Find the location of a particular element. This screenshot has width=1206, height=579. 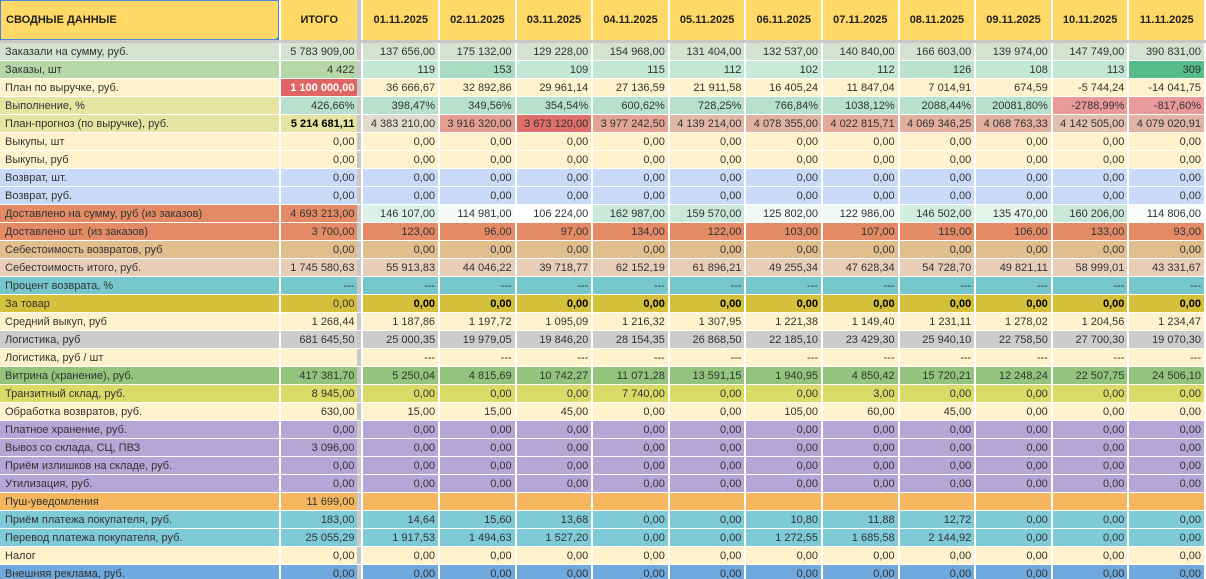

value-cell: 129 228,00 is located at coordinates (554, 51).